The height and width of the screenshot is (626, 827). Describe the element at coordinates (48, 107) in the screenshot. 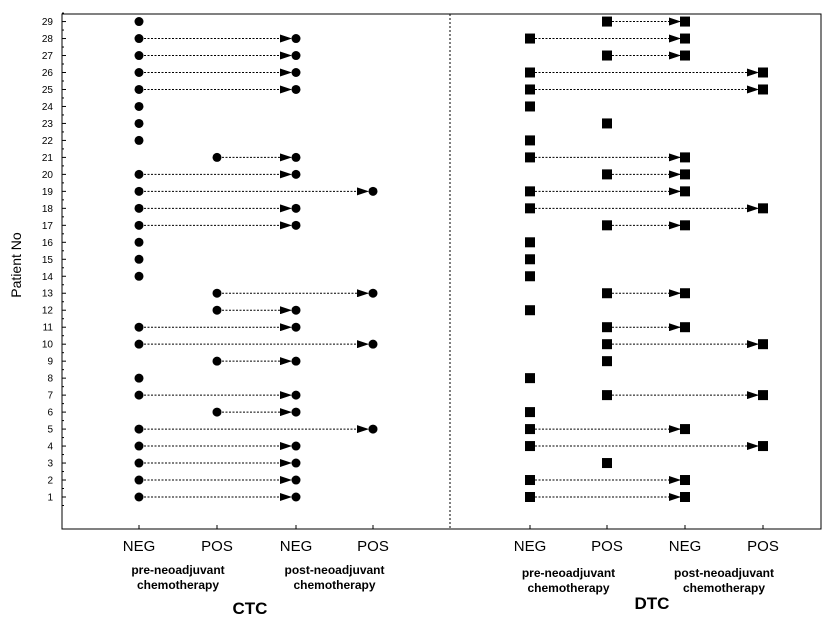

I see `y-tick-label: 24` at that location.